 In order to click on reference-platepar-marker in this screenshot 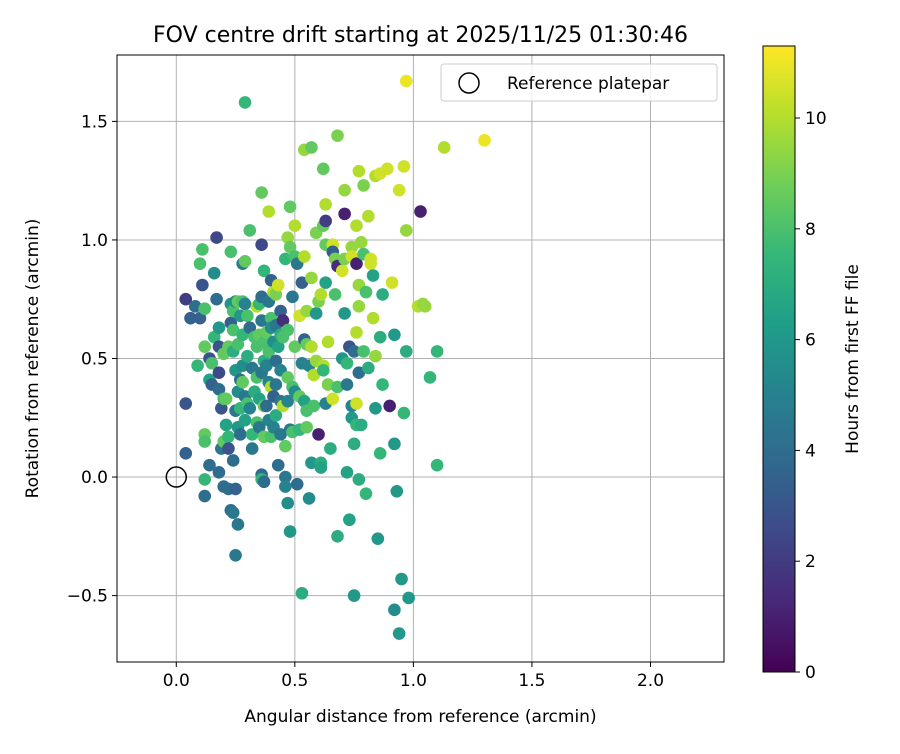, I will do `click(176, 477)`.